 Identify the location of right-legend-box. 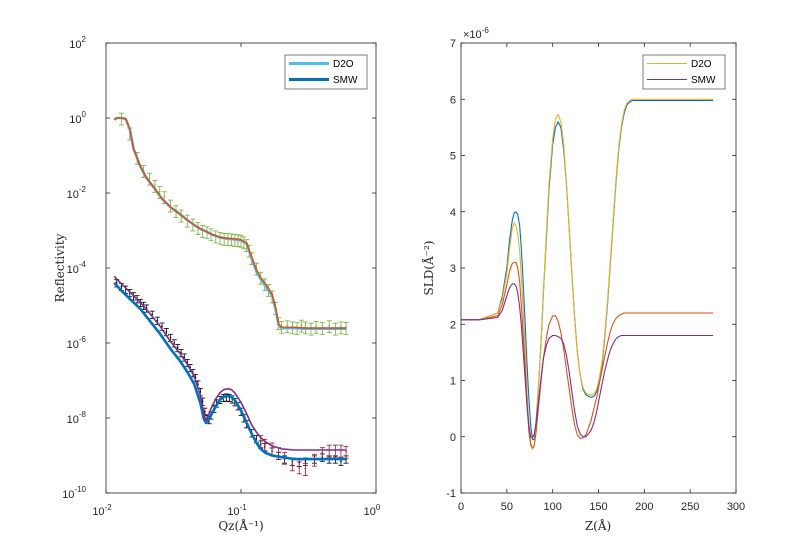
(684, 72).